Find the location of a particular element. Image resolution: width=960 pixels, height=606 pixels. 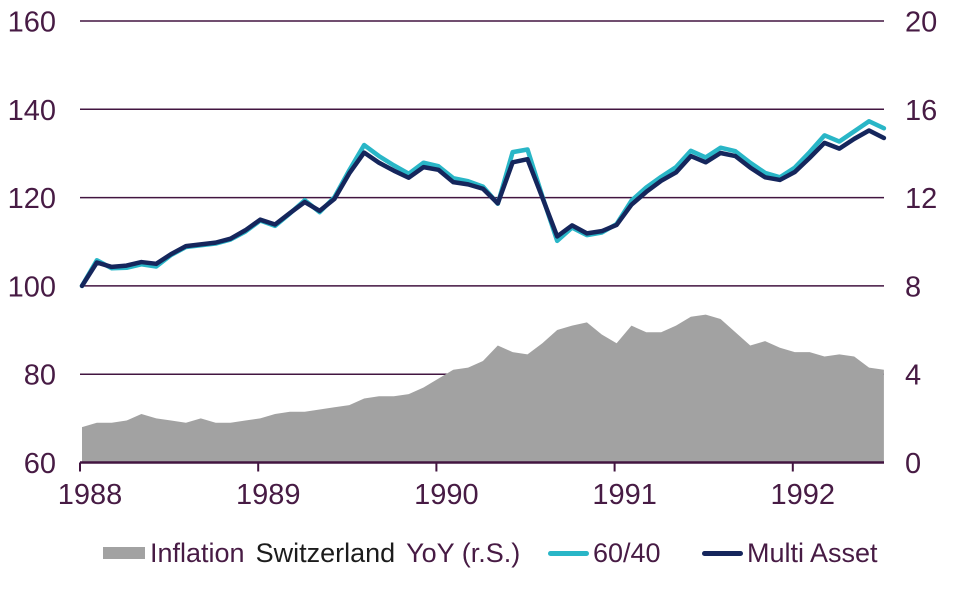

x-axis-label: 1992 is located at coordinates (803, 495).